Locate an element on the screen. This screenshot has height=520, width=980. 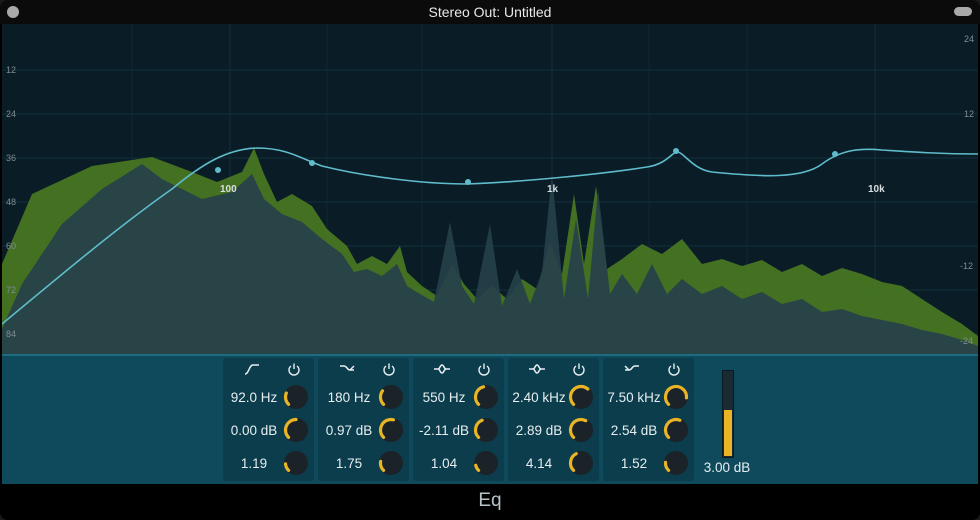
band-frequency: 7.50 kHz is located at coordinates (634, 397).